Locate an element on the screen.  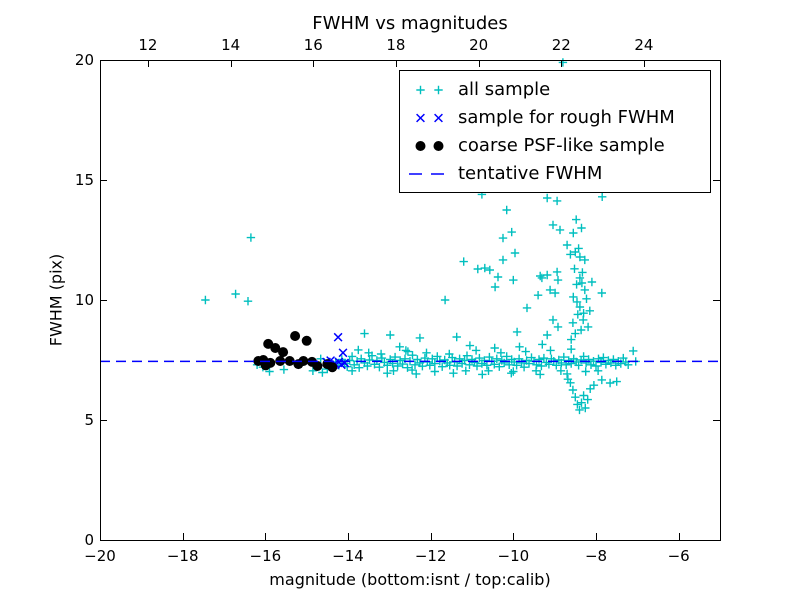
x-tick-label: −20 is located at coordinates (100, 556).